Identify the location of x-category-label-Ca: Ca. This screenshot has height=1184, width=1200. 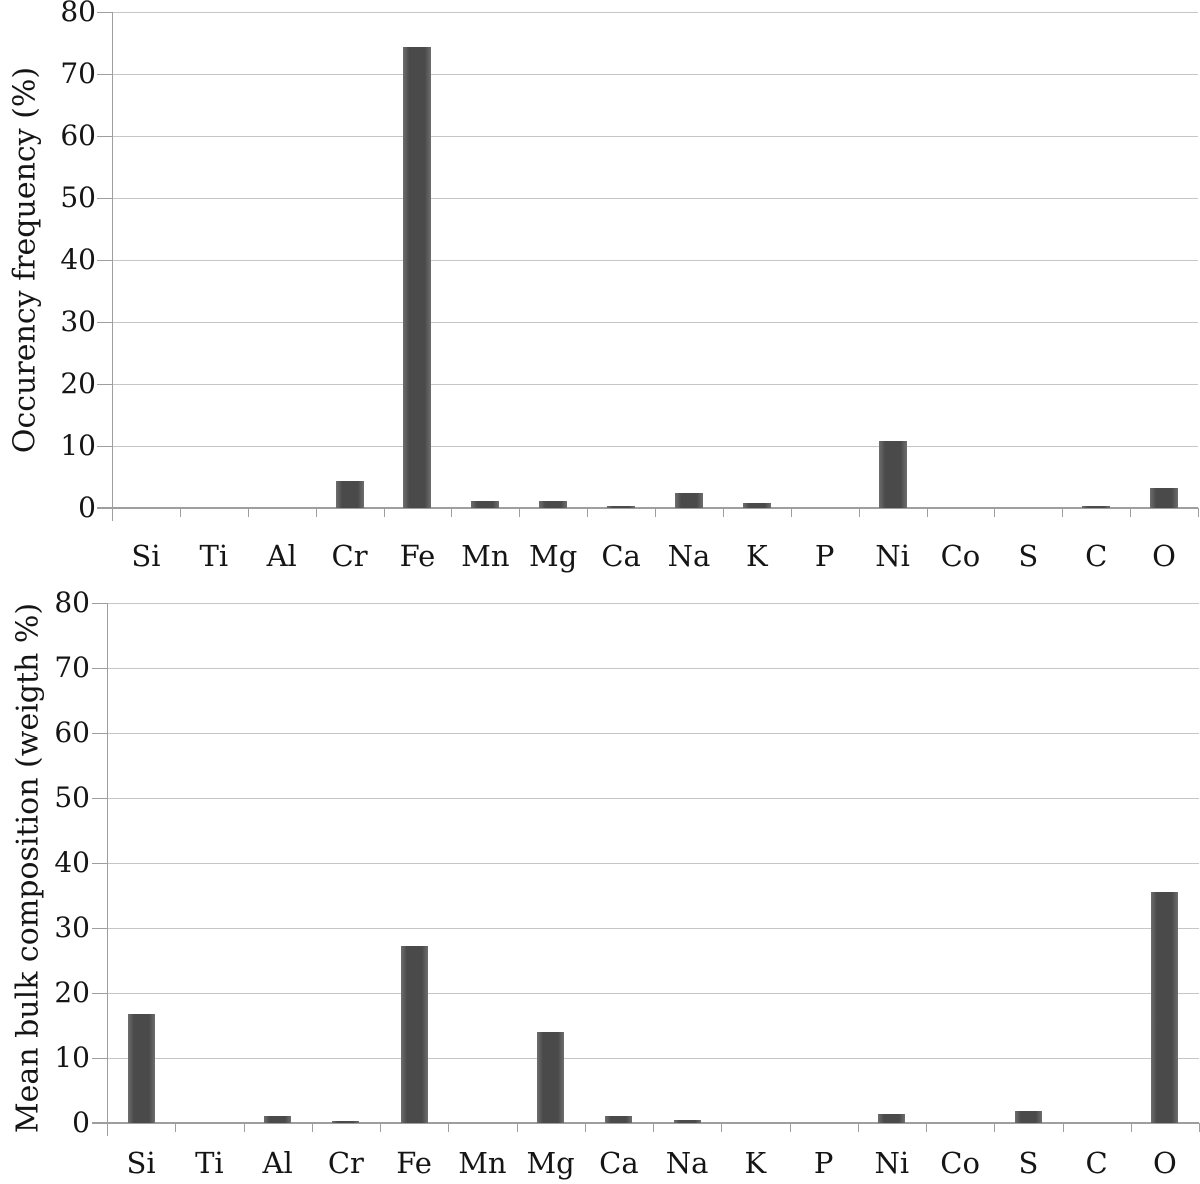
(621, 556).